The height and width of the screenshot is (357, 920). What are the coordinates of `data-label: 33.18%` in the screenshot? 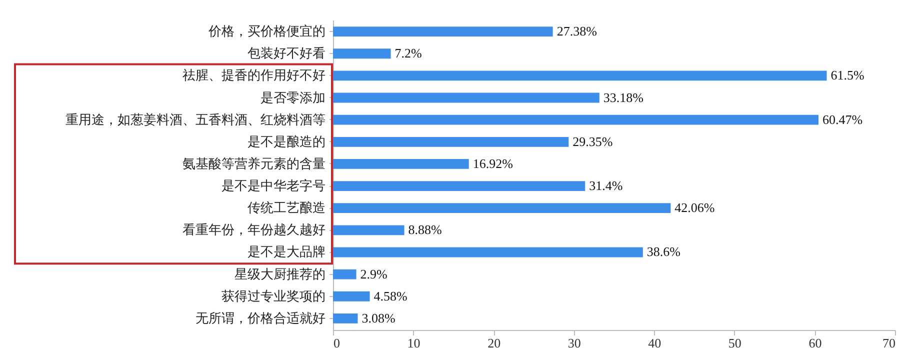 It's located at (623, 97).